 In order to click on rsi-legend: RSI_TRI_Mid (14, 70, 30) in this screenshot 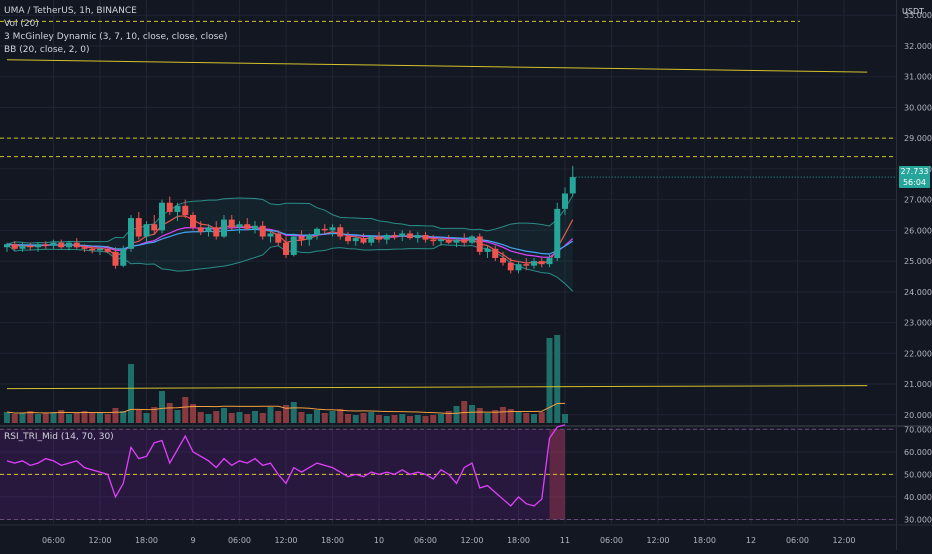, I will do `click(59, 437)`.